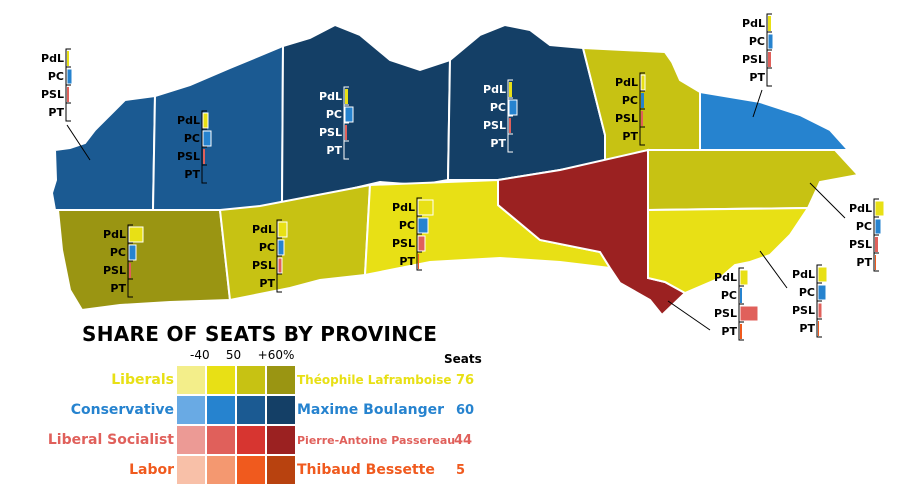 Image resolution: width=897 pixels, height=500 pixels. I want to click on seat-bars-s3: PdL PC PSL PT, so click(413, 234).